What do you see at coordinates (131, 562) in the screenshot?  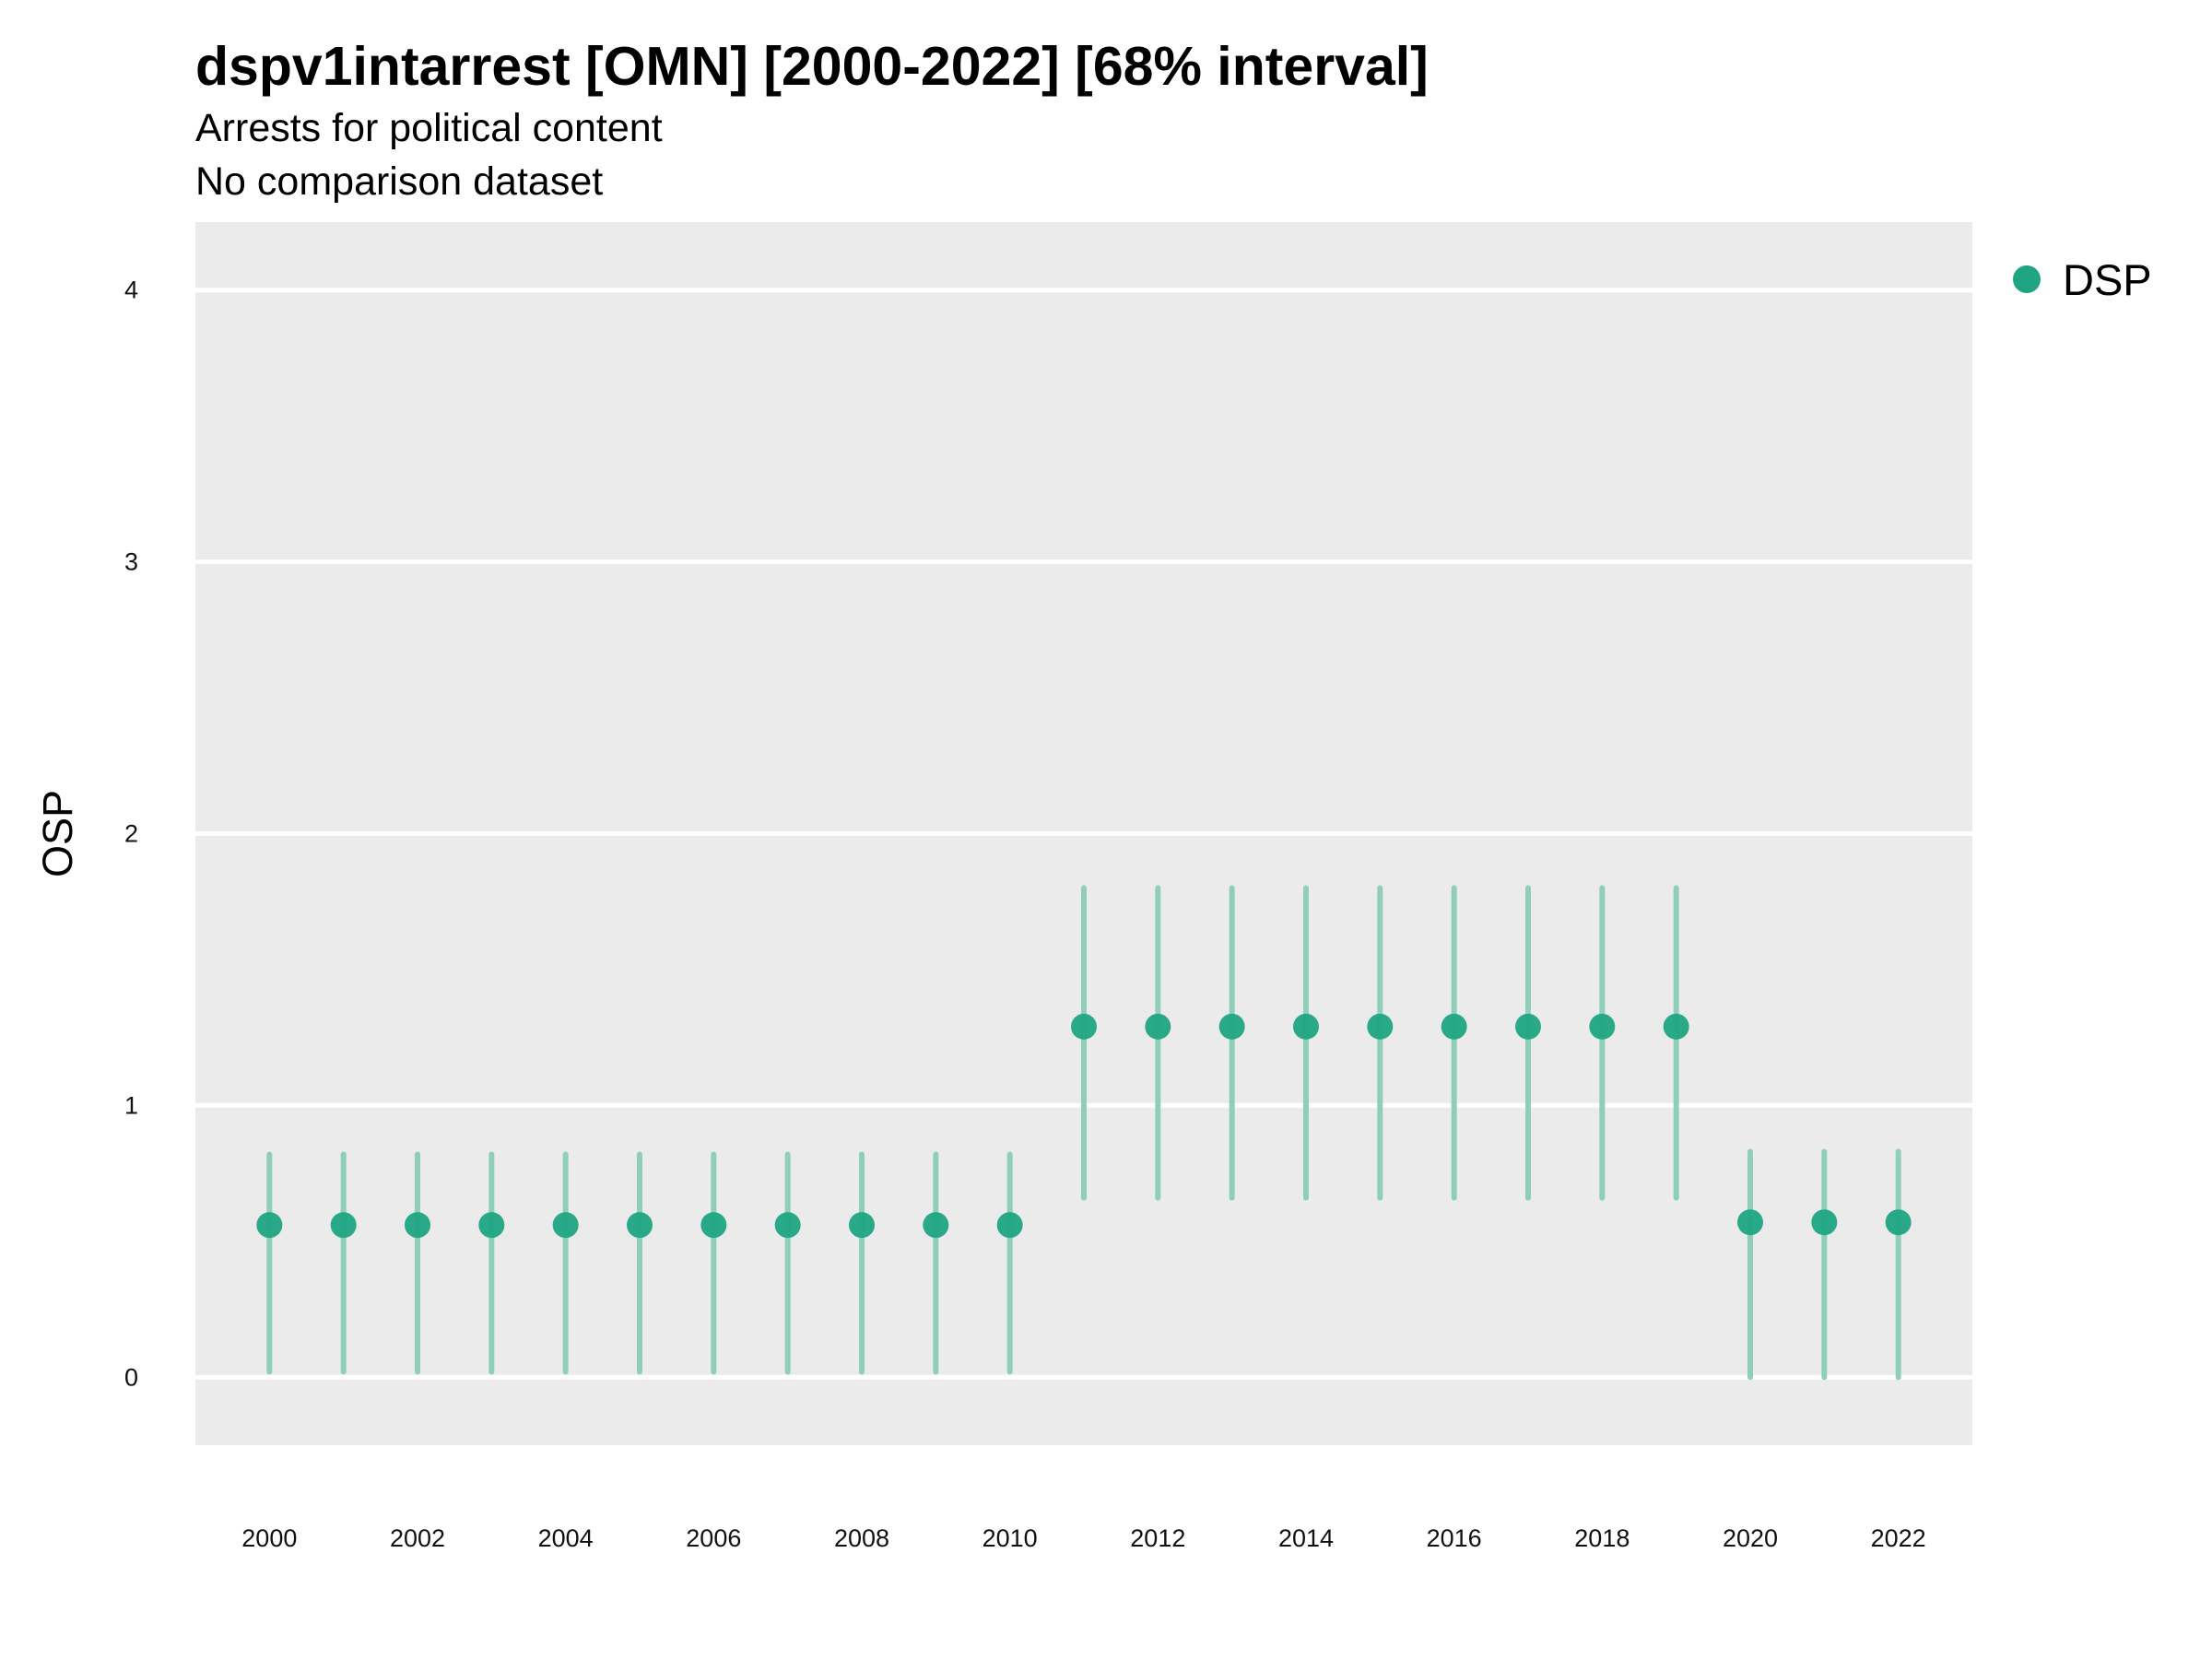 I see `y-tick-label: 3` at bounding box center [131, 562].